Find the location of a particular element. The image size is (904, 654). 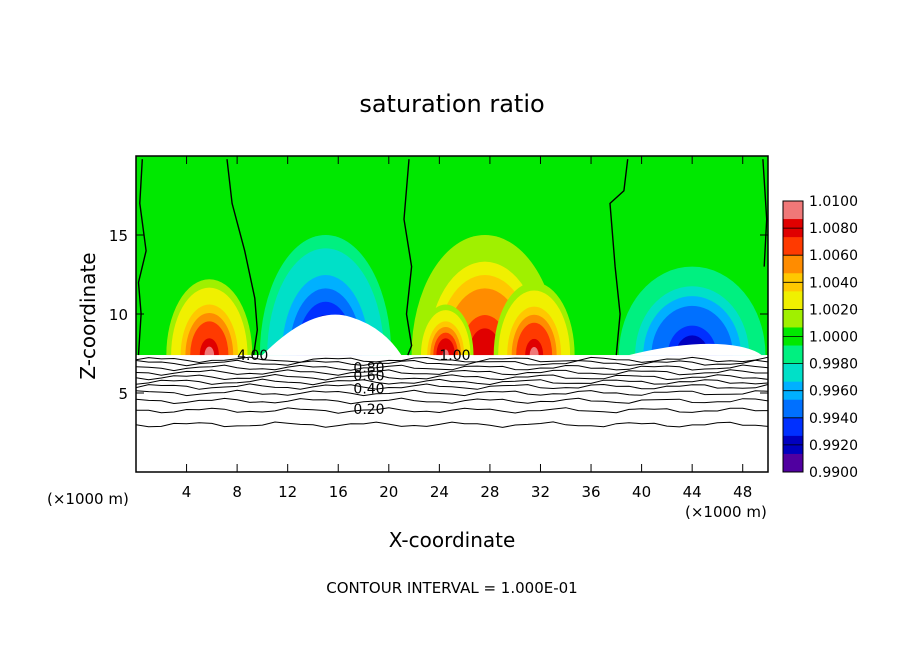

contour-label-5: 0.20 is located at coordinates (368, 410).